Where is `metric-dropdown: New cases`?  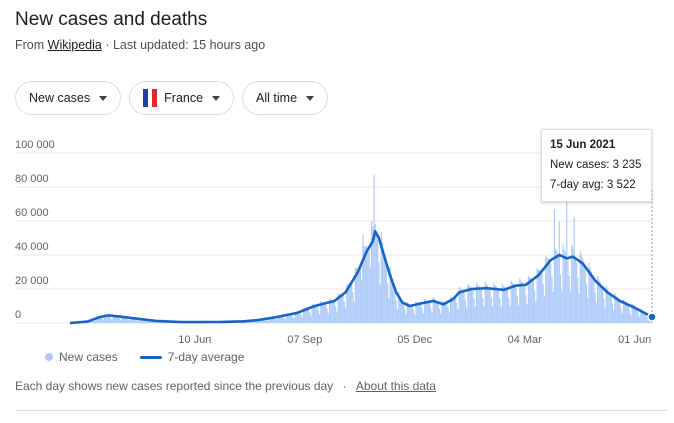 metric-dropdown: New cases is located at coordinates (68, 98).